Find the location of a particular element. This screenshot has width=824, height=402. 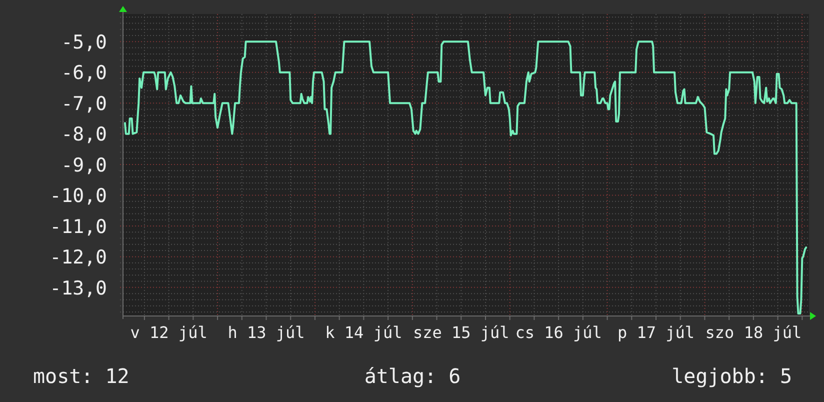

y-tick-label: -7,0 is located at coordinates (84, 103).